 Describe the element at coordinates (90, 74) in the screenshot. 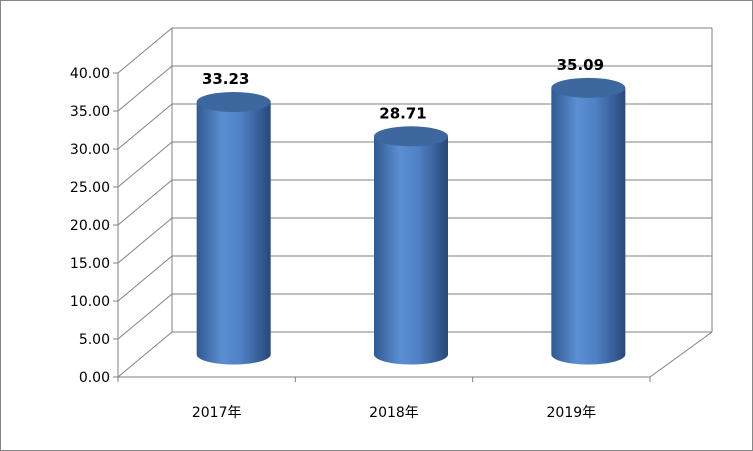

I see `y-tick-label: 40.00` at that location.